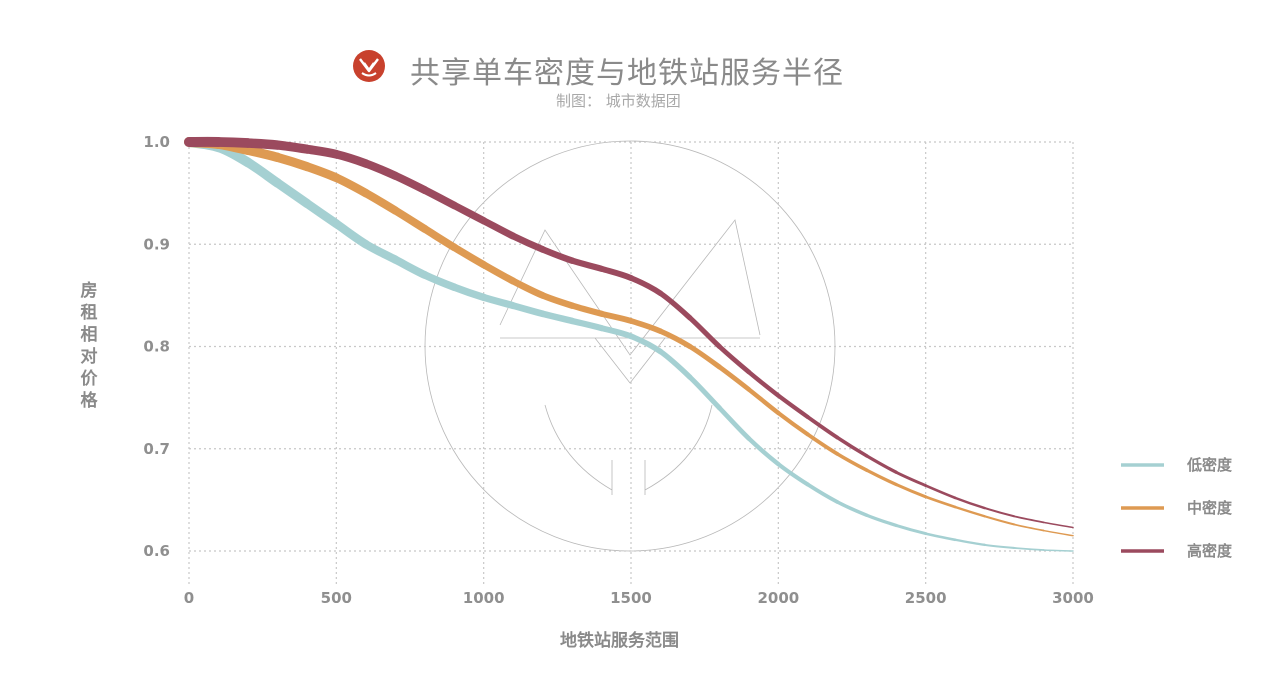 The image size is (1280, 684). What do you see at coordinates (156, 449) in the screenshot?
I see `y-tick-label: 0.7` at bounding box center [156, 449].